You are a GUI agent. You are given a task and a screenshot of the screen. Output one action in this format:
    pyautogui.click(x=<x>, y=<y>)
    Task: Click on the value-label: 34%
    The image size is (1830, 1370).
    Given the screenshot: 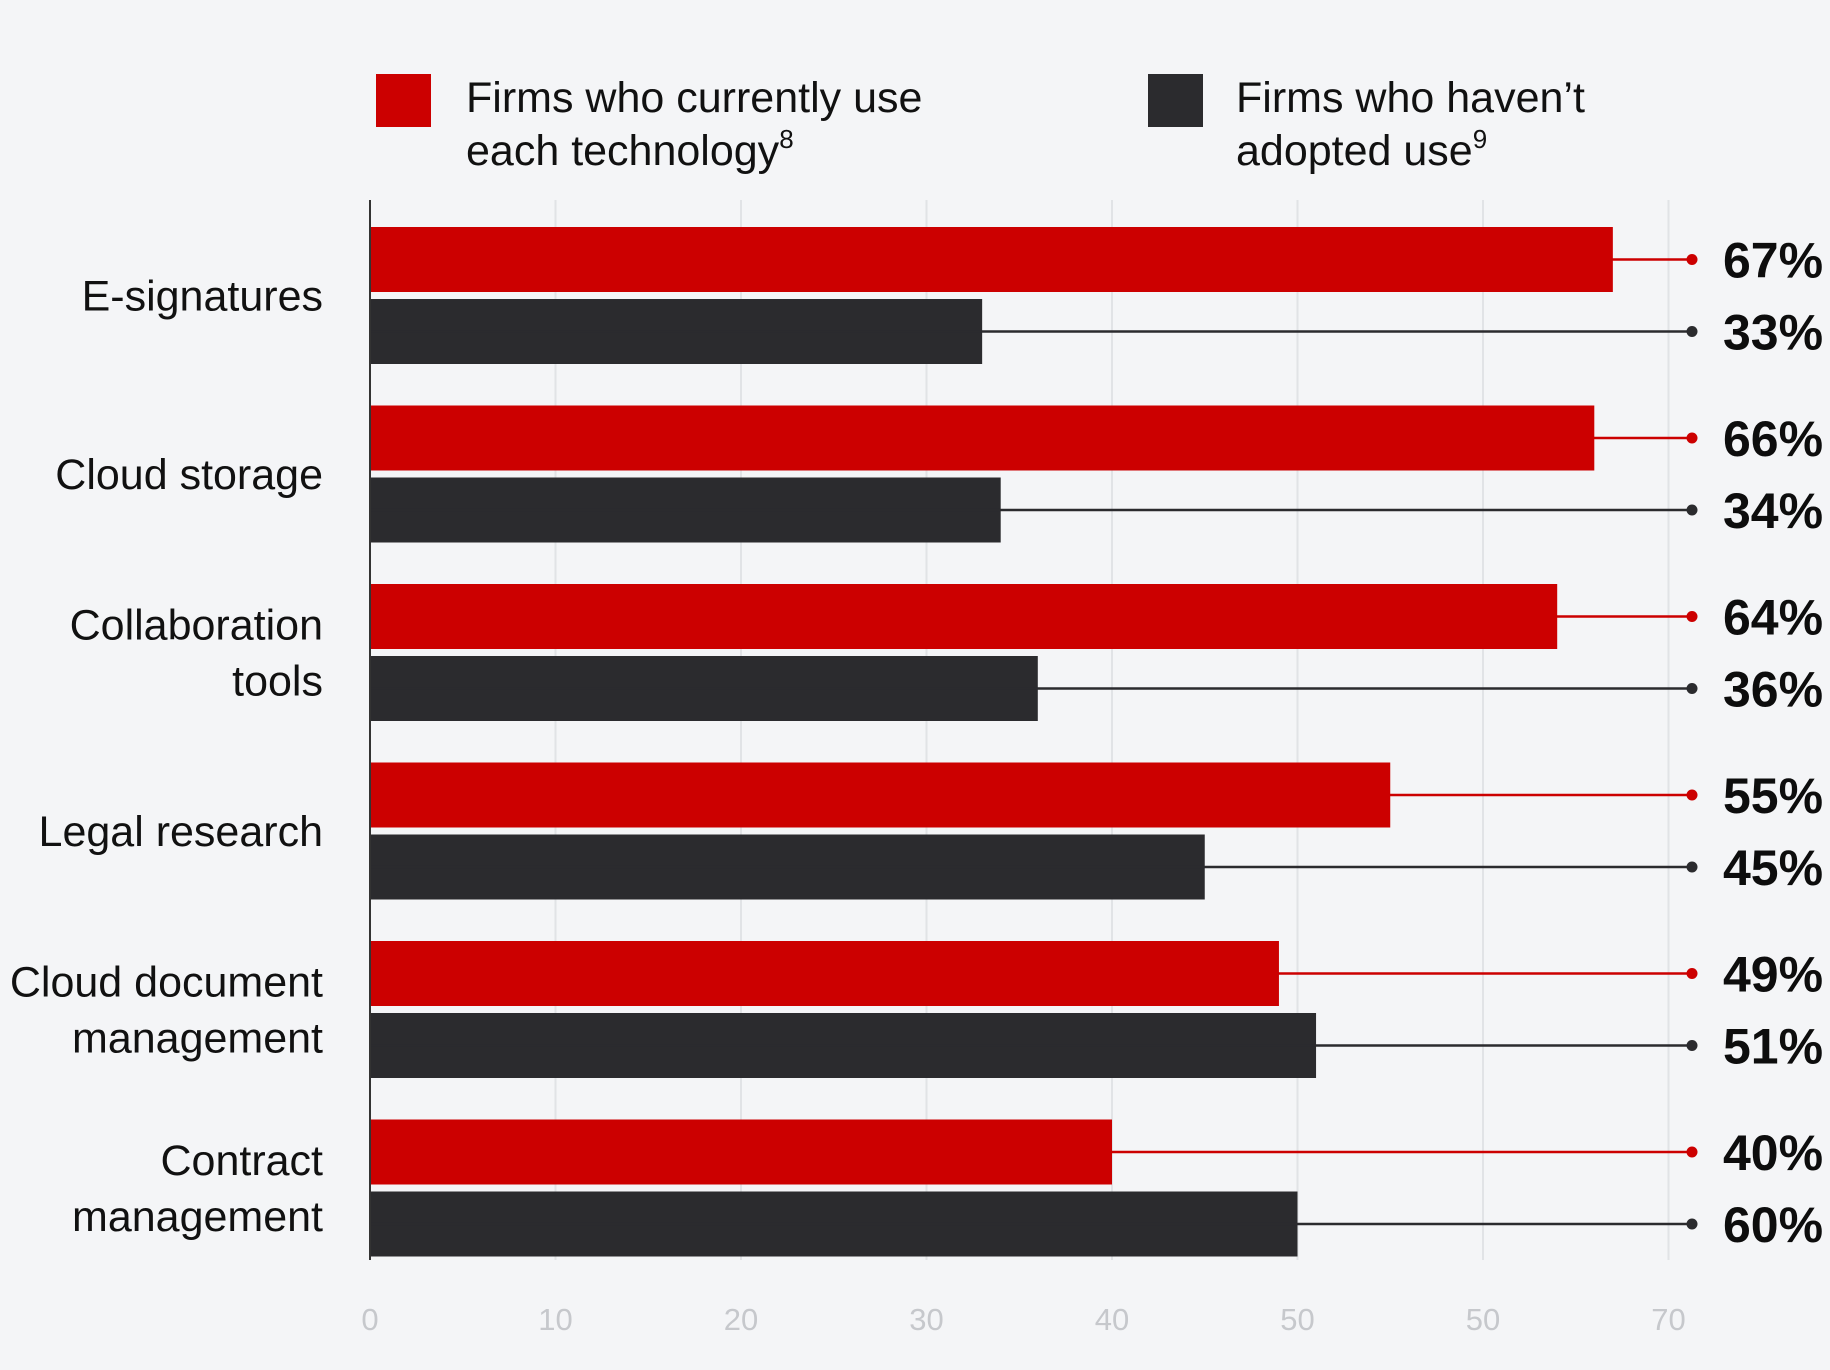 What is the action you would take?
    pyautogui.click(x=1773, y=511)
    